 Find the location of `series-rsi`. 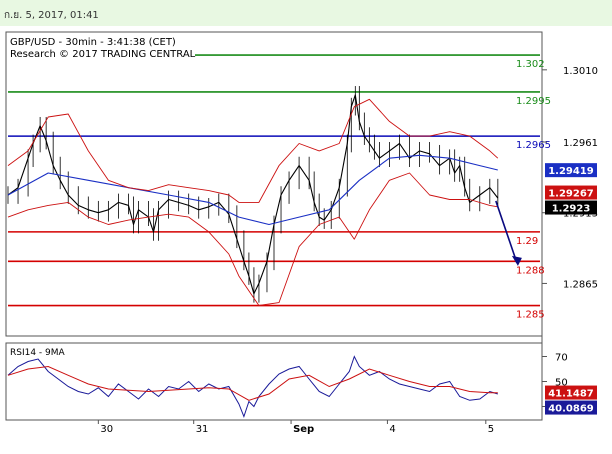

series-rsi is located at coordinates (252, 386).